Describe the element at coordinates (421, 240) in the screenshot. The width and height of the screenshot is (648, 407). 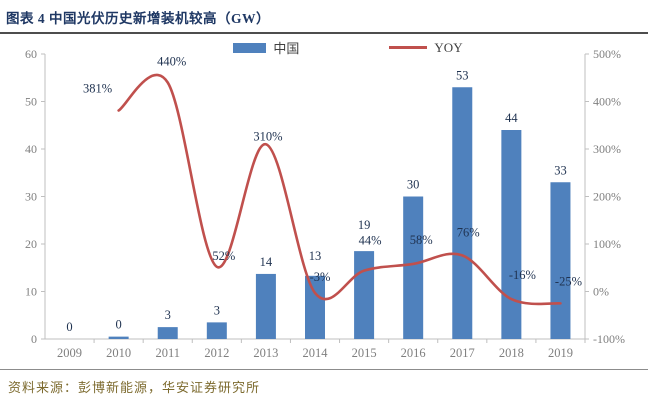
I see `yoy-value-label: 58%` at that location.